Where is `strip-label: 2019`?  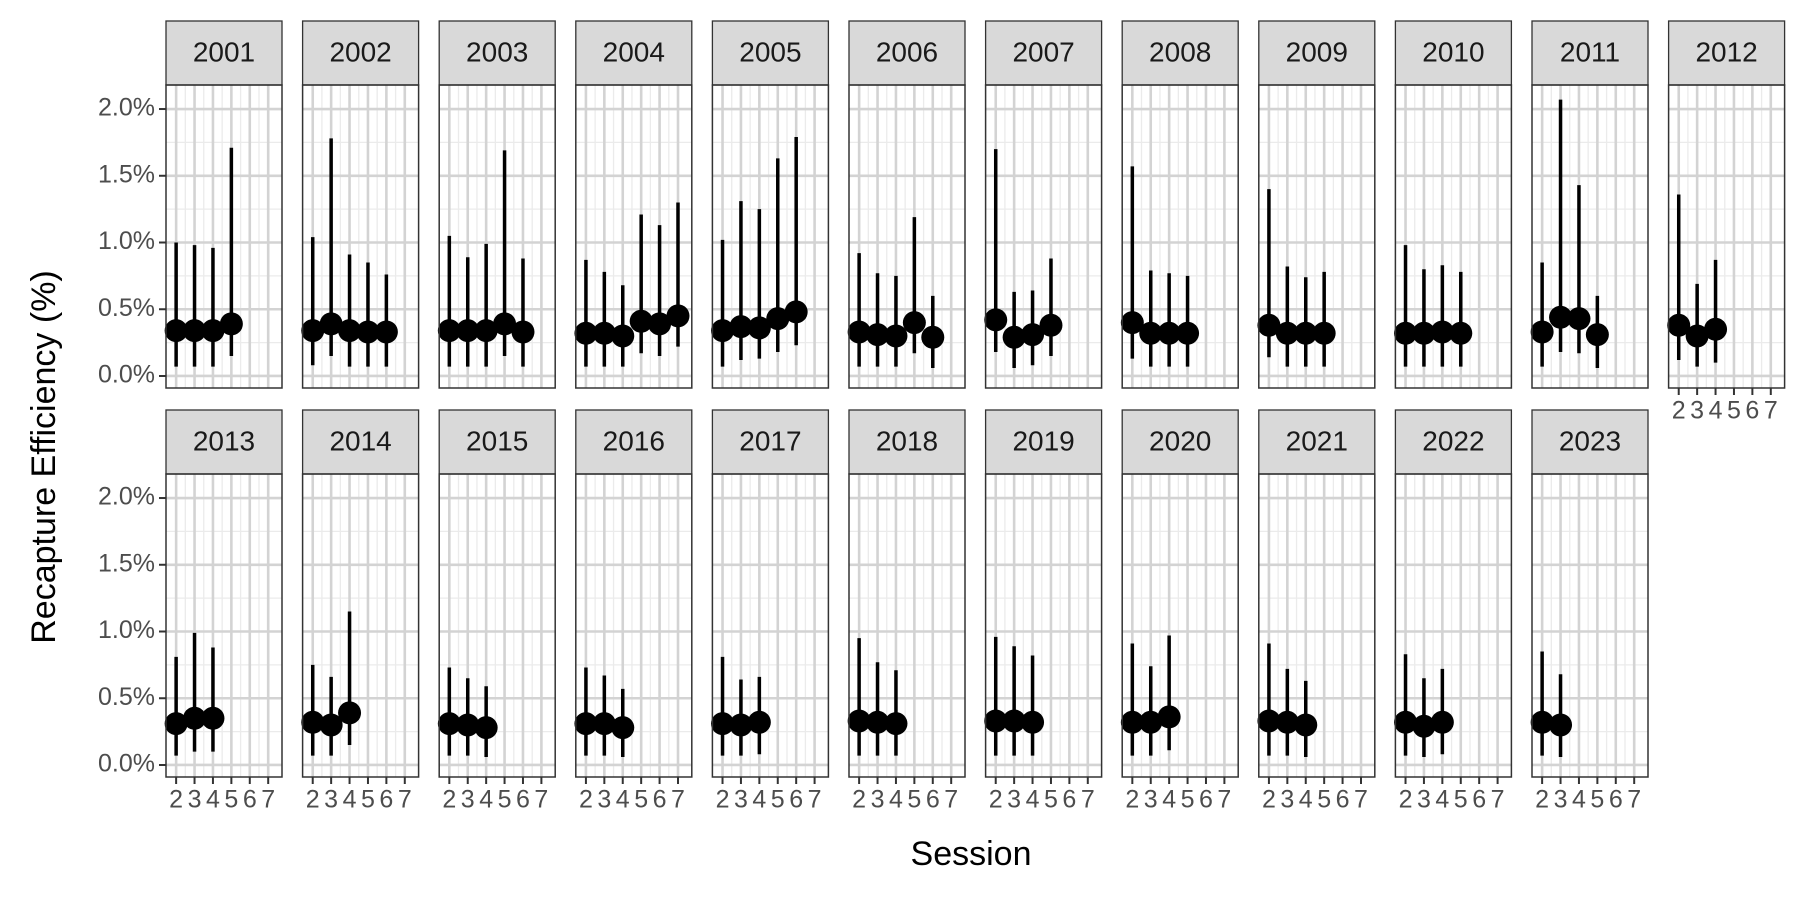 strip-label: 2019 is located at coordinates (1043, 440).